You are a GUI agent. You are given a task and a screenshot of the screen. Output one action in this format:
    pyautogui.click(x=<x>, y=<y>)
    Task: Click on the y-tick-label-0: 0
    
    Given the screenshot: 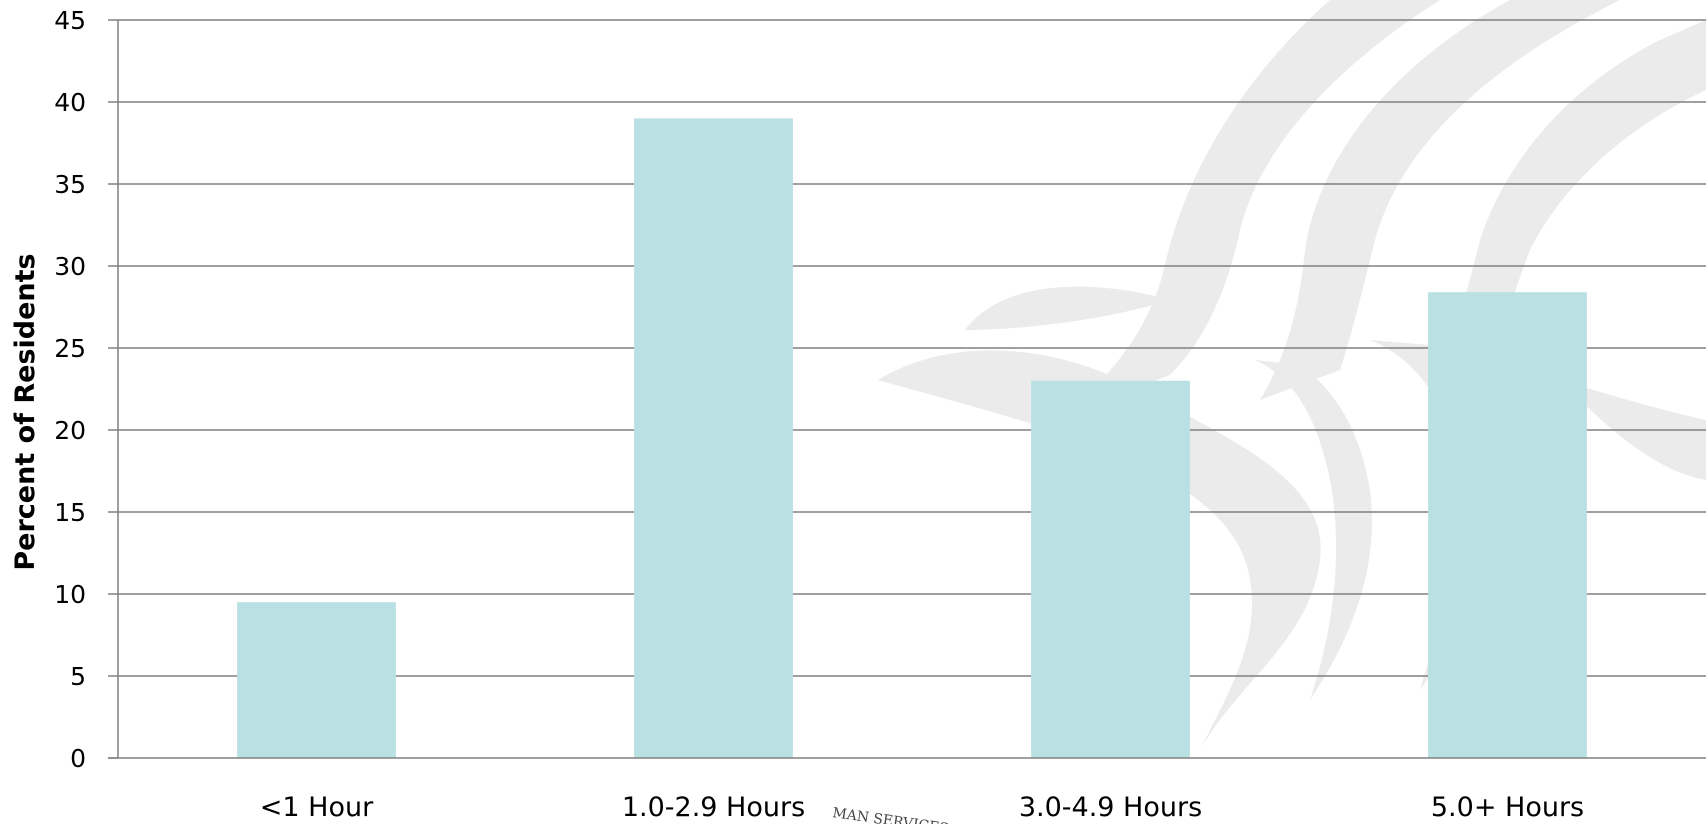 What is the action you would take?
    pyautogui.click(x=78, y=758)
    